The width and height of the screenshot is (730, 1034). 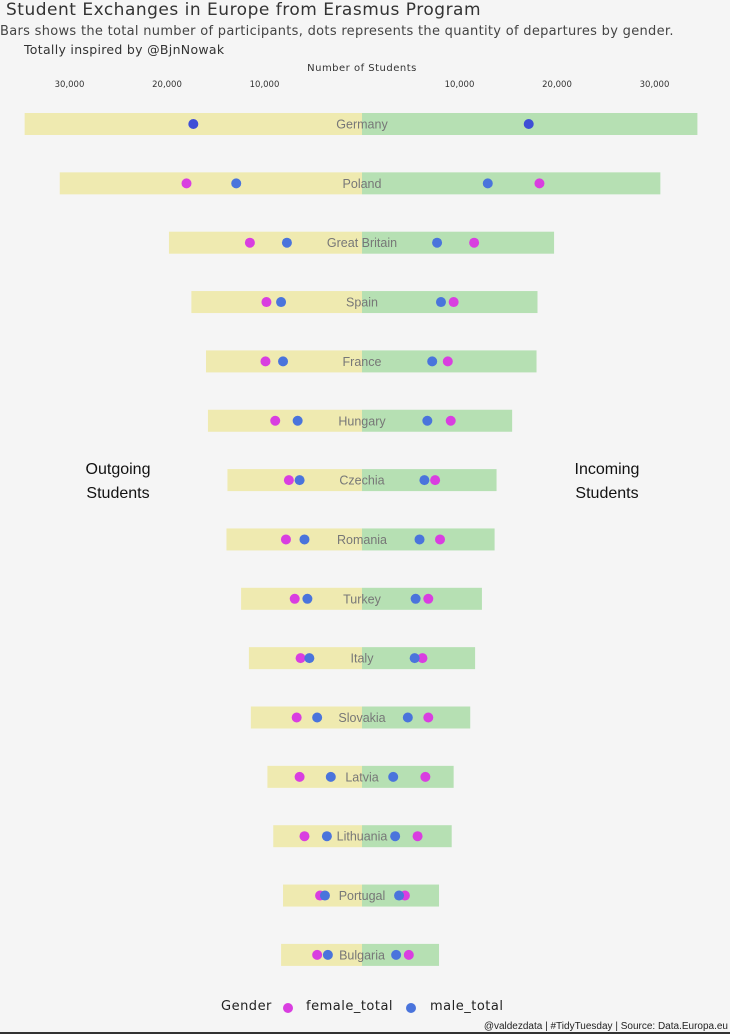 I want to click on x-tick-right: 30,000, so click(x=655, y=85).